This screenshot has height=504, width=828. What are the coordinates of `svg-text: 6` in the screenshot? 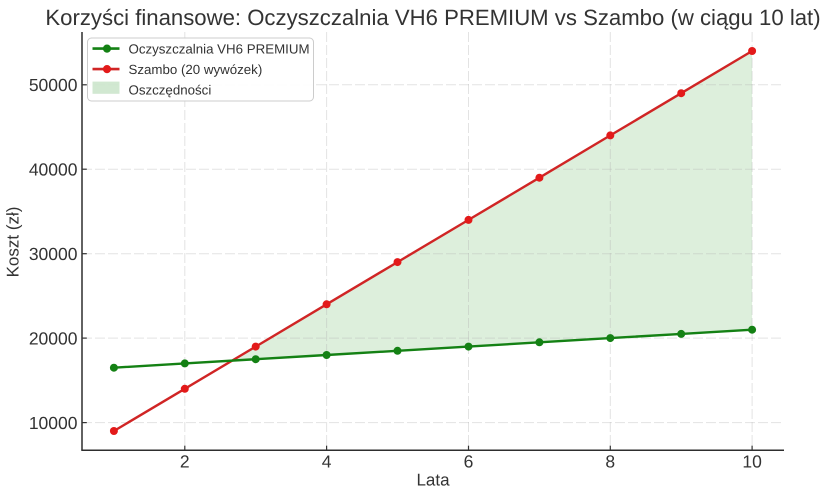 It's located at (469, 462).